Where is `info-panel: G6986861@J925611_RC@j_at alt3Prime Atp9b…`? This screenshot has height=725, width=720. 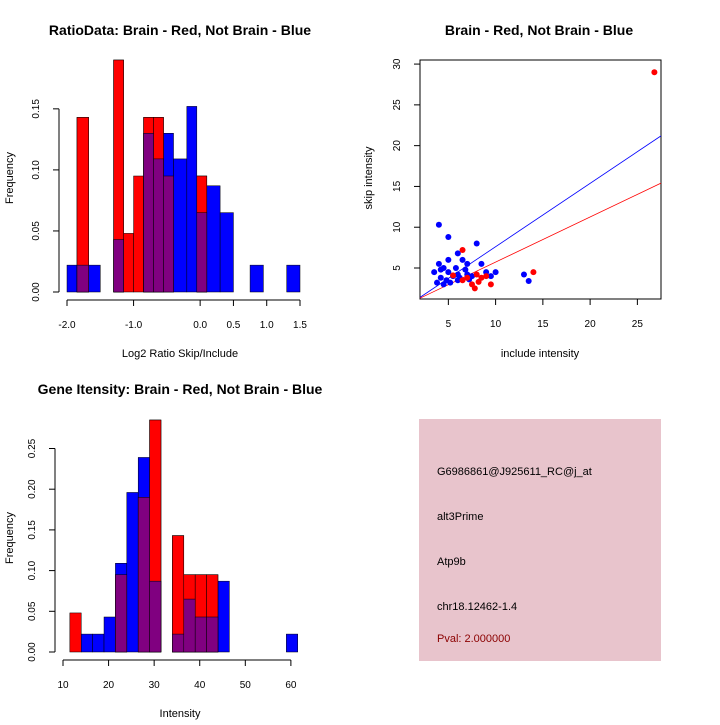
info-panel: G6986861@J925611_RC@j_at alt3Prime Atp9b… is located at coordinates (540, 540).